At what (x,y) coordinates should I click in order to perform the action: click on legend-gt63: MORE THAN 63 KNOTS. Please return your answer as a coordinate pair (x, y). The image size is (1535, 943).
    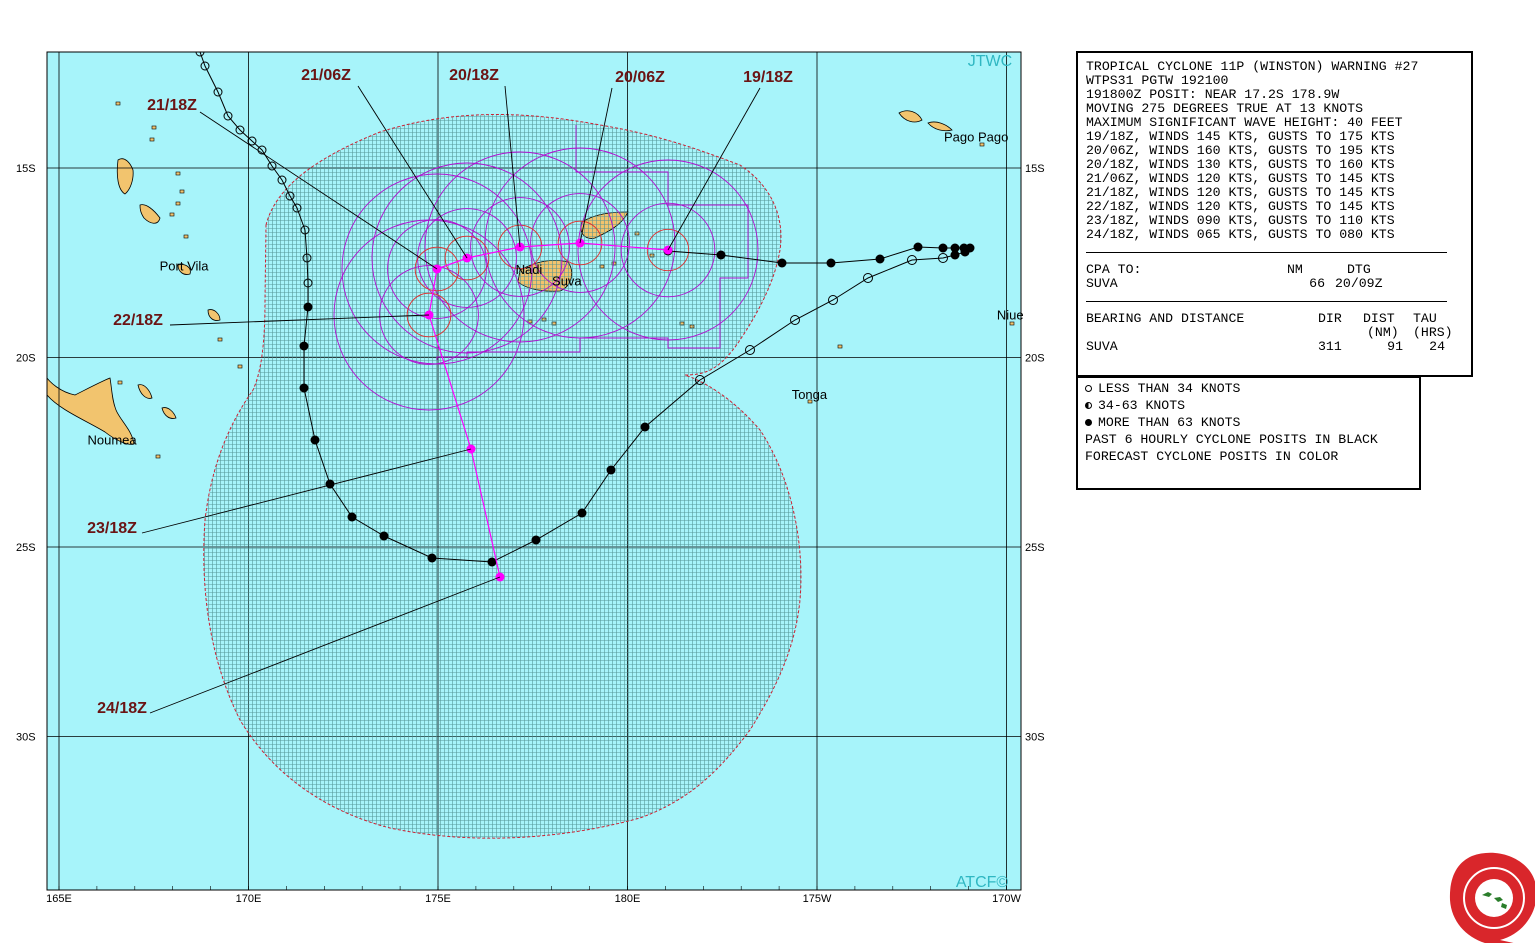
    Looking at the image, I should click on (1169, 422).